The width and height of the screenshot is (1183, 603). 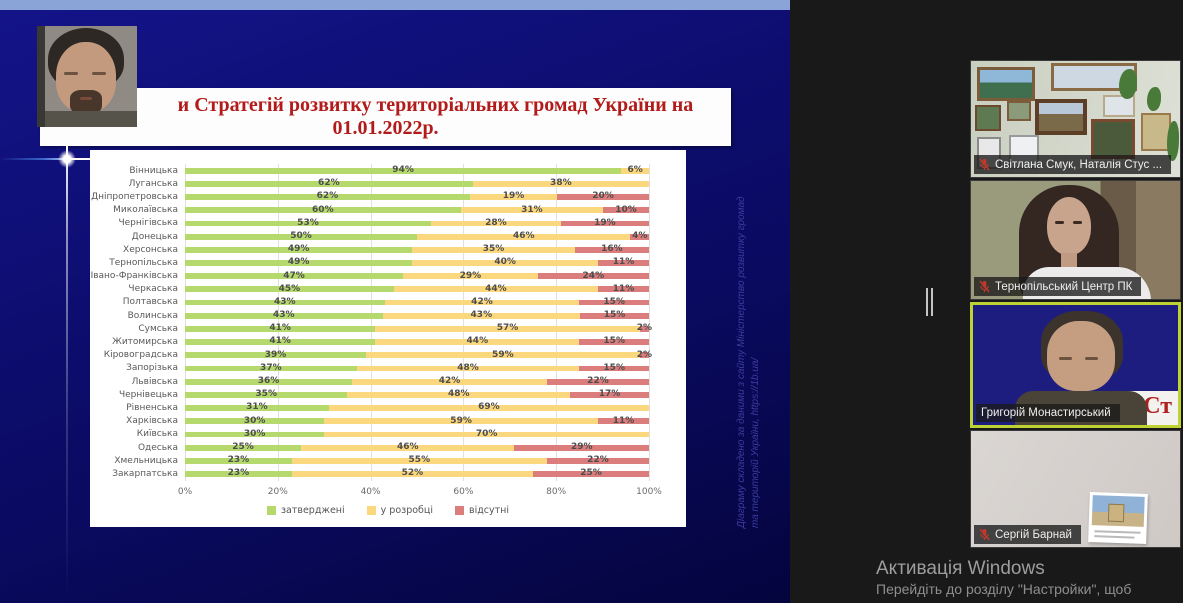 I want to click on stacked-bar: 43% 43% 15%, so click(x=417, y=315).